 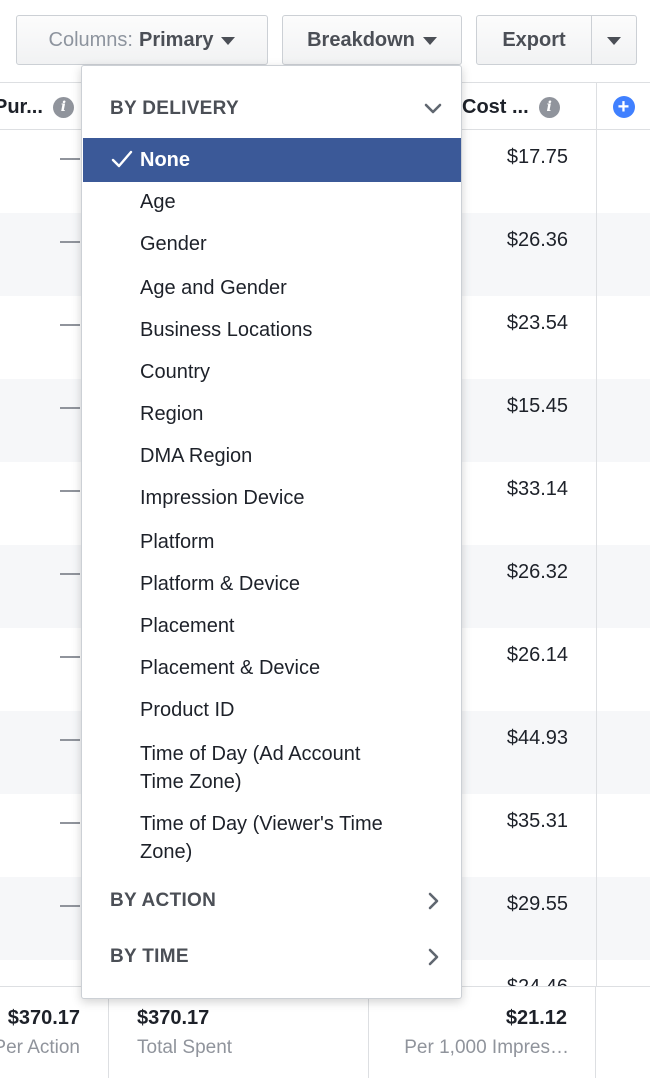 I want to click on menu-item-time-of-day-viewer: Time of Day (Viewer's Time Zone), so click(x=261, y=838).